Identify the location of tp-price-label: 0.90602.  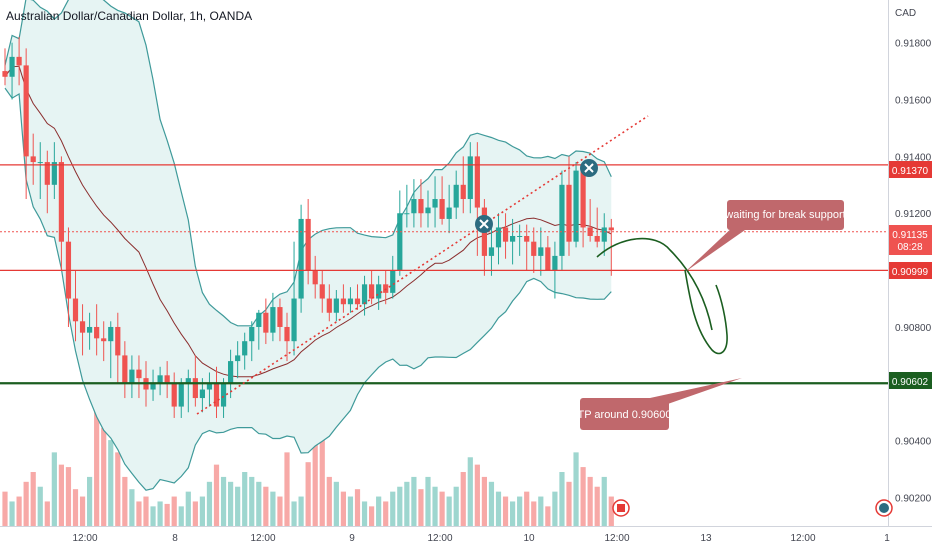
(910, 380).